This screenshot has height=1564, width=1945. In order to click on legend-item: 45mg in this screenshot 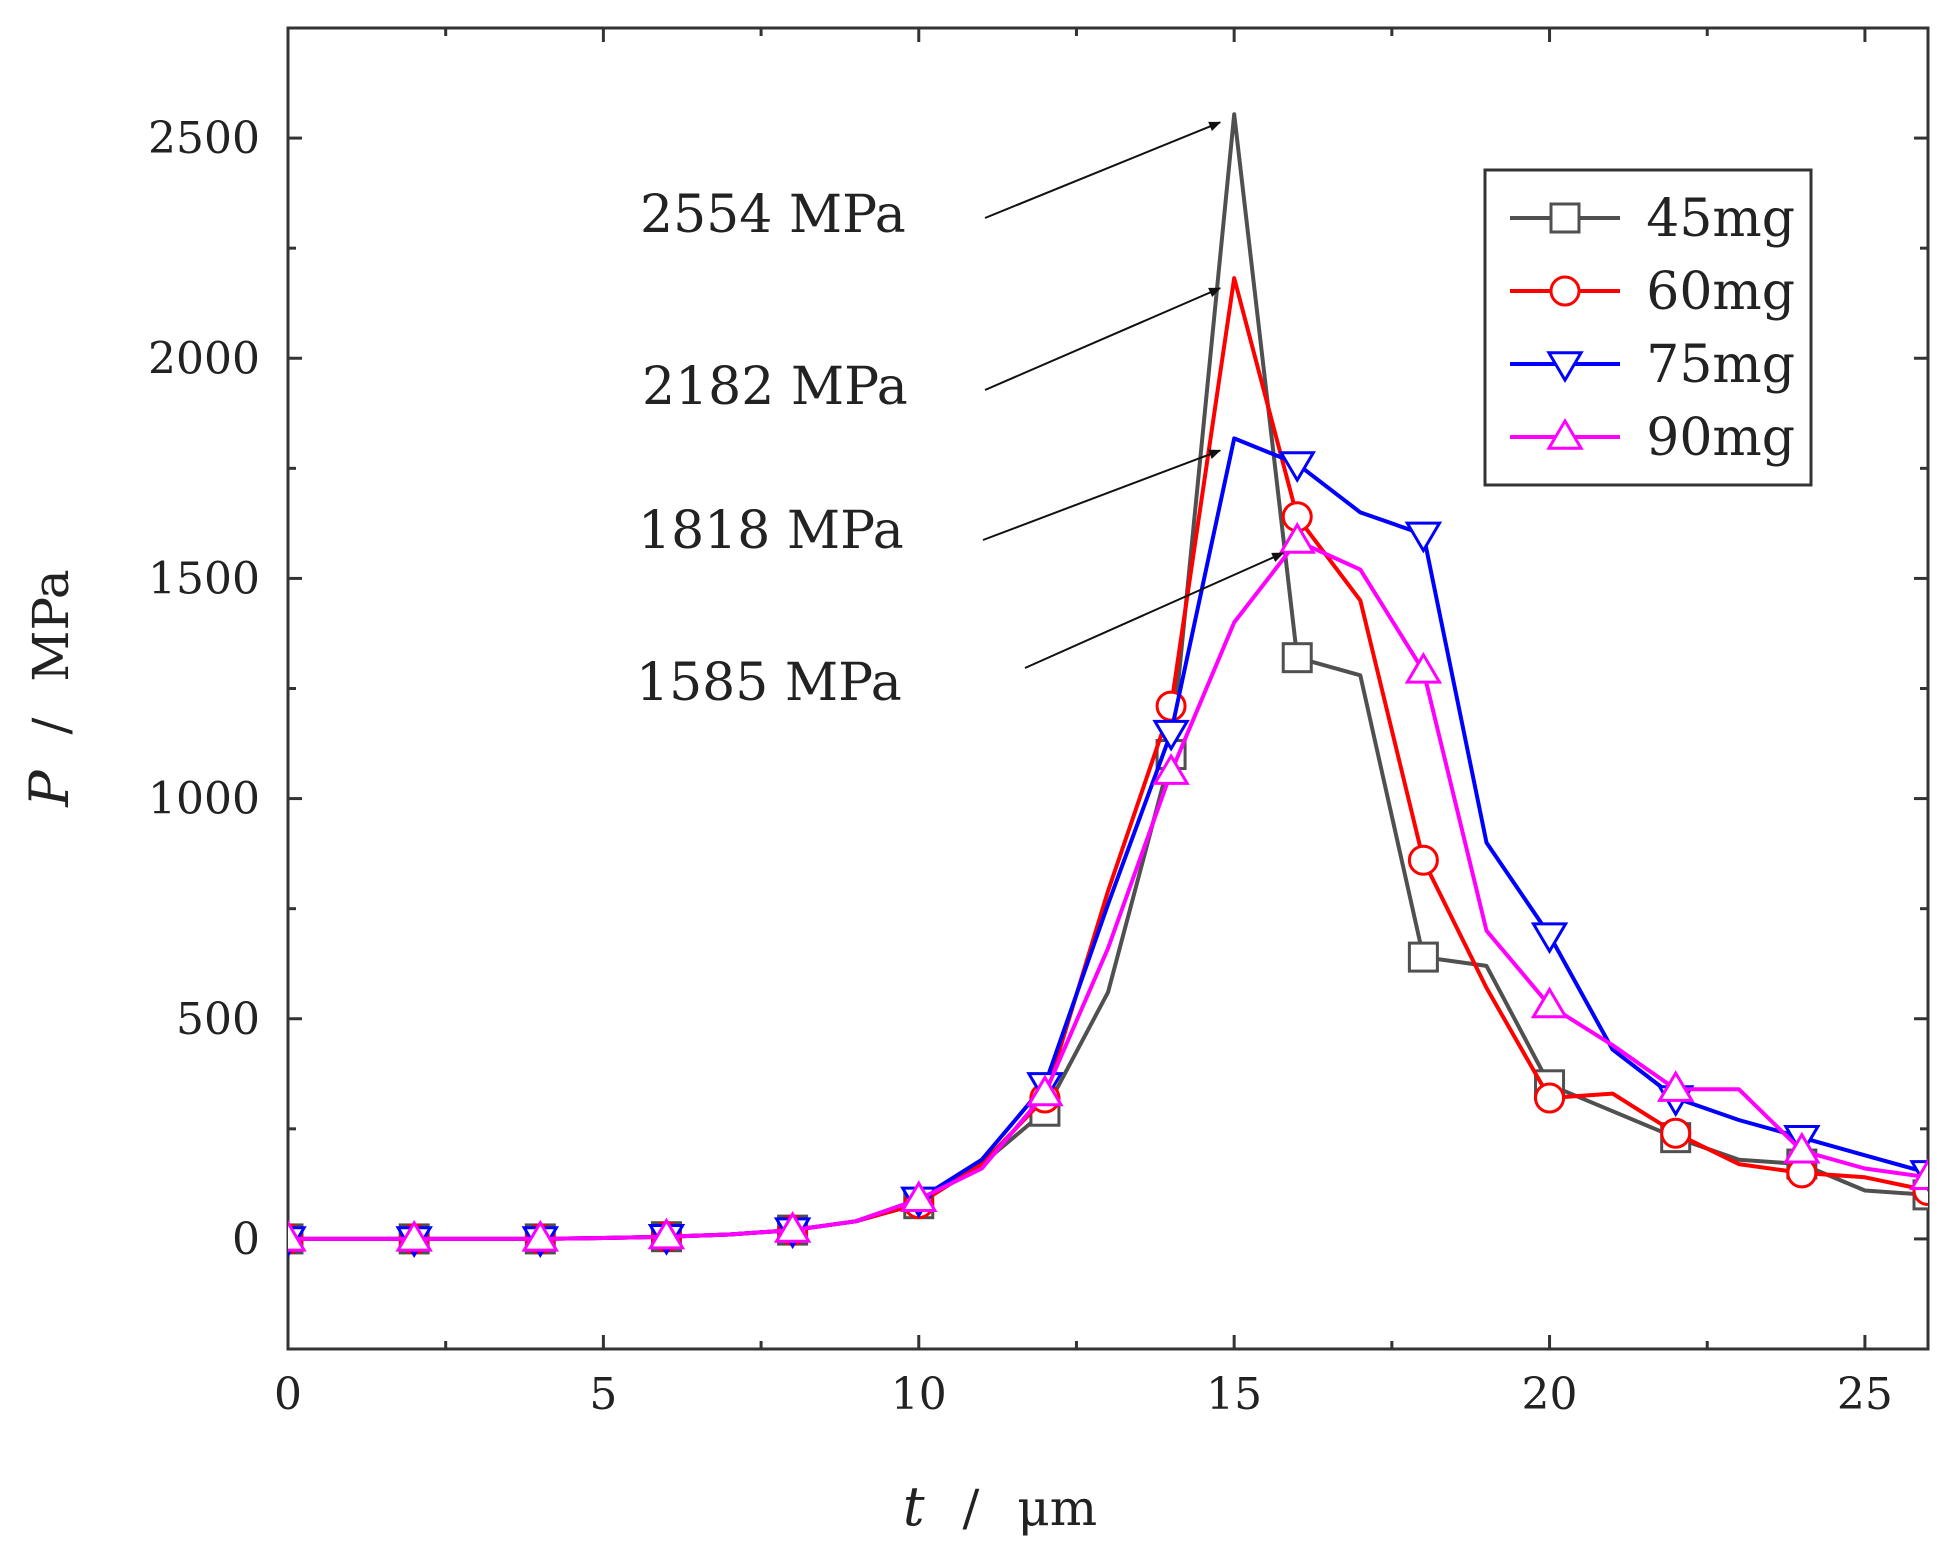, I will do `click(1652, 219)`.